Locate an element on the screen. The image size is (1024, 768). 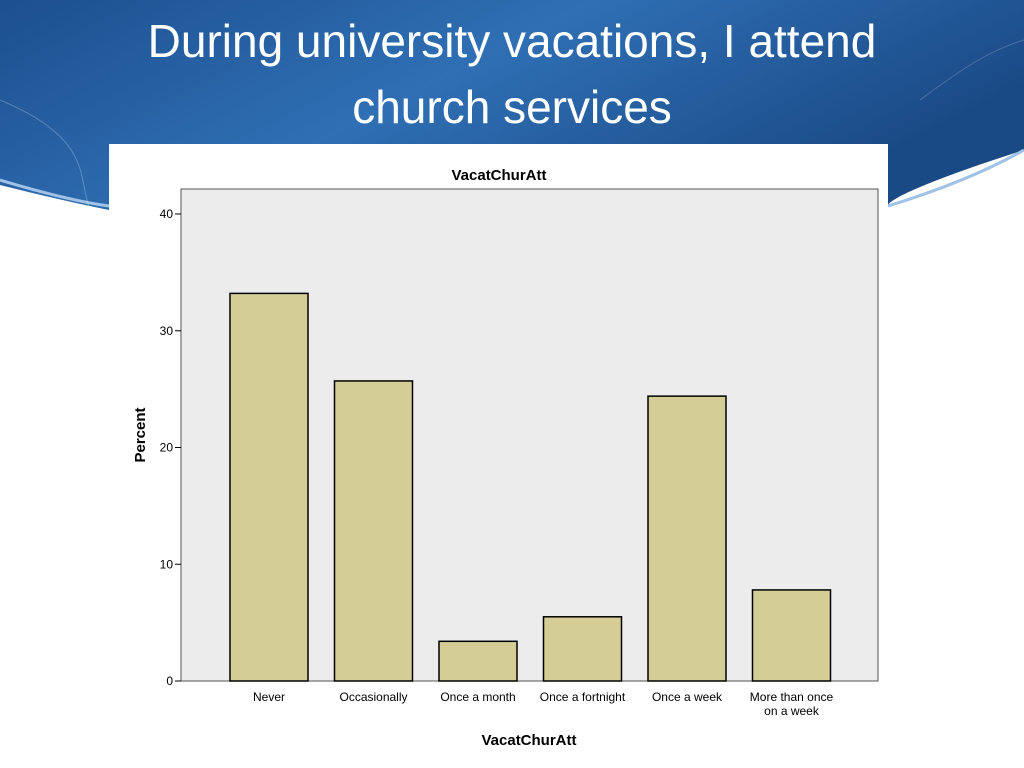
y-tick-label: 30 is located at coordinates (167, 331).